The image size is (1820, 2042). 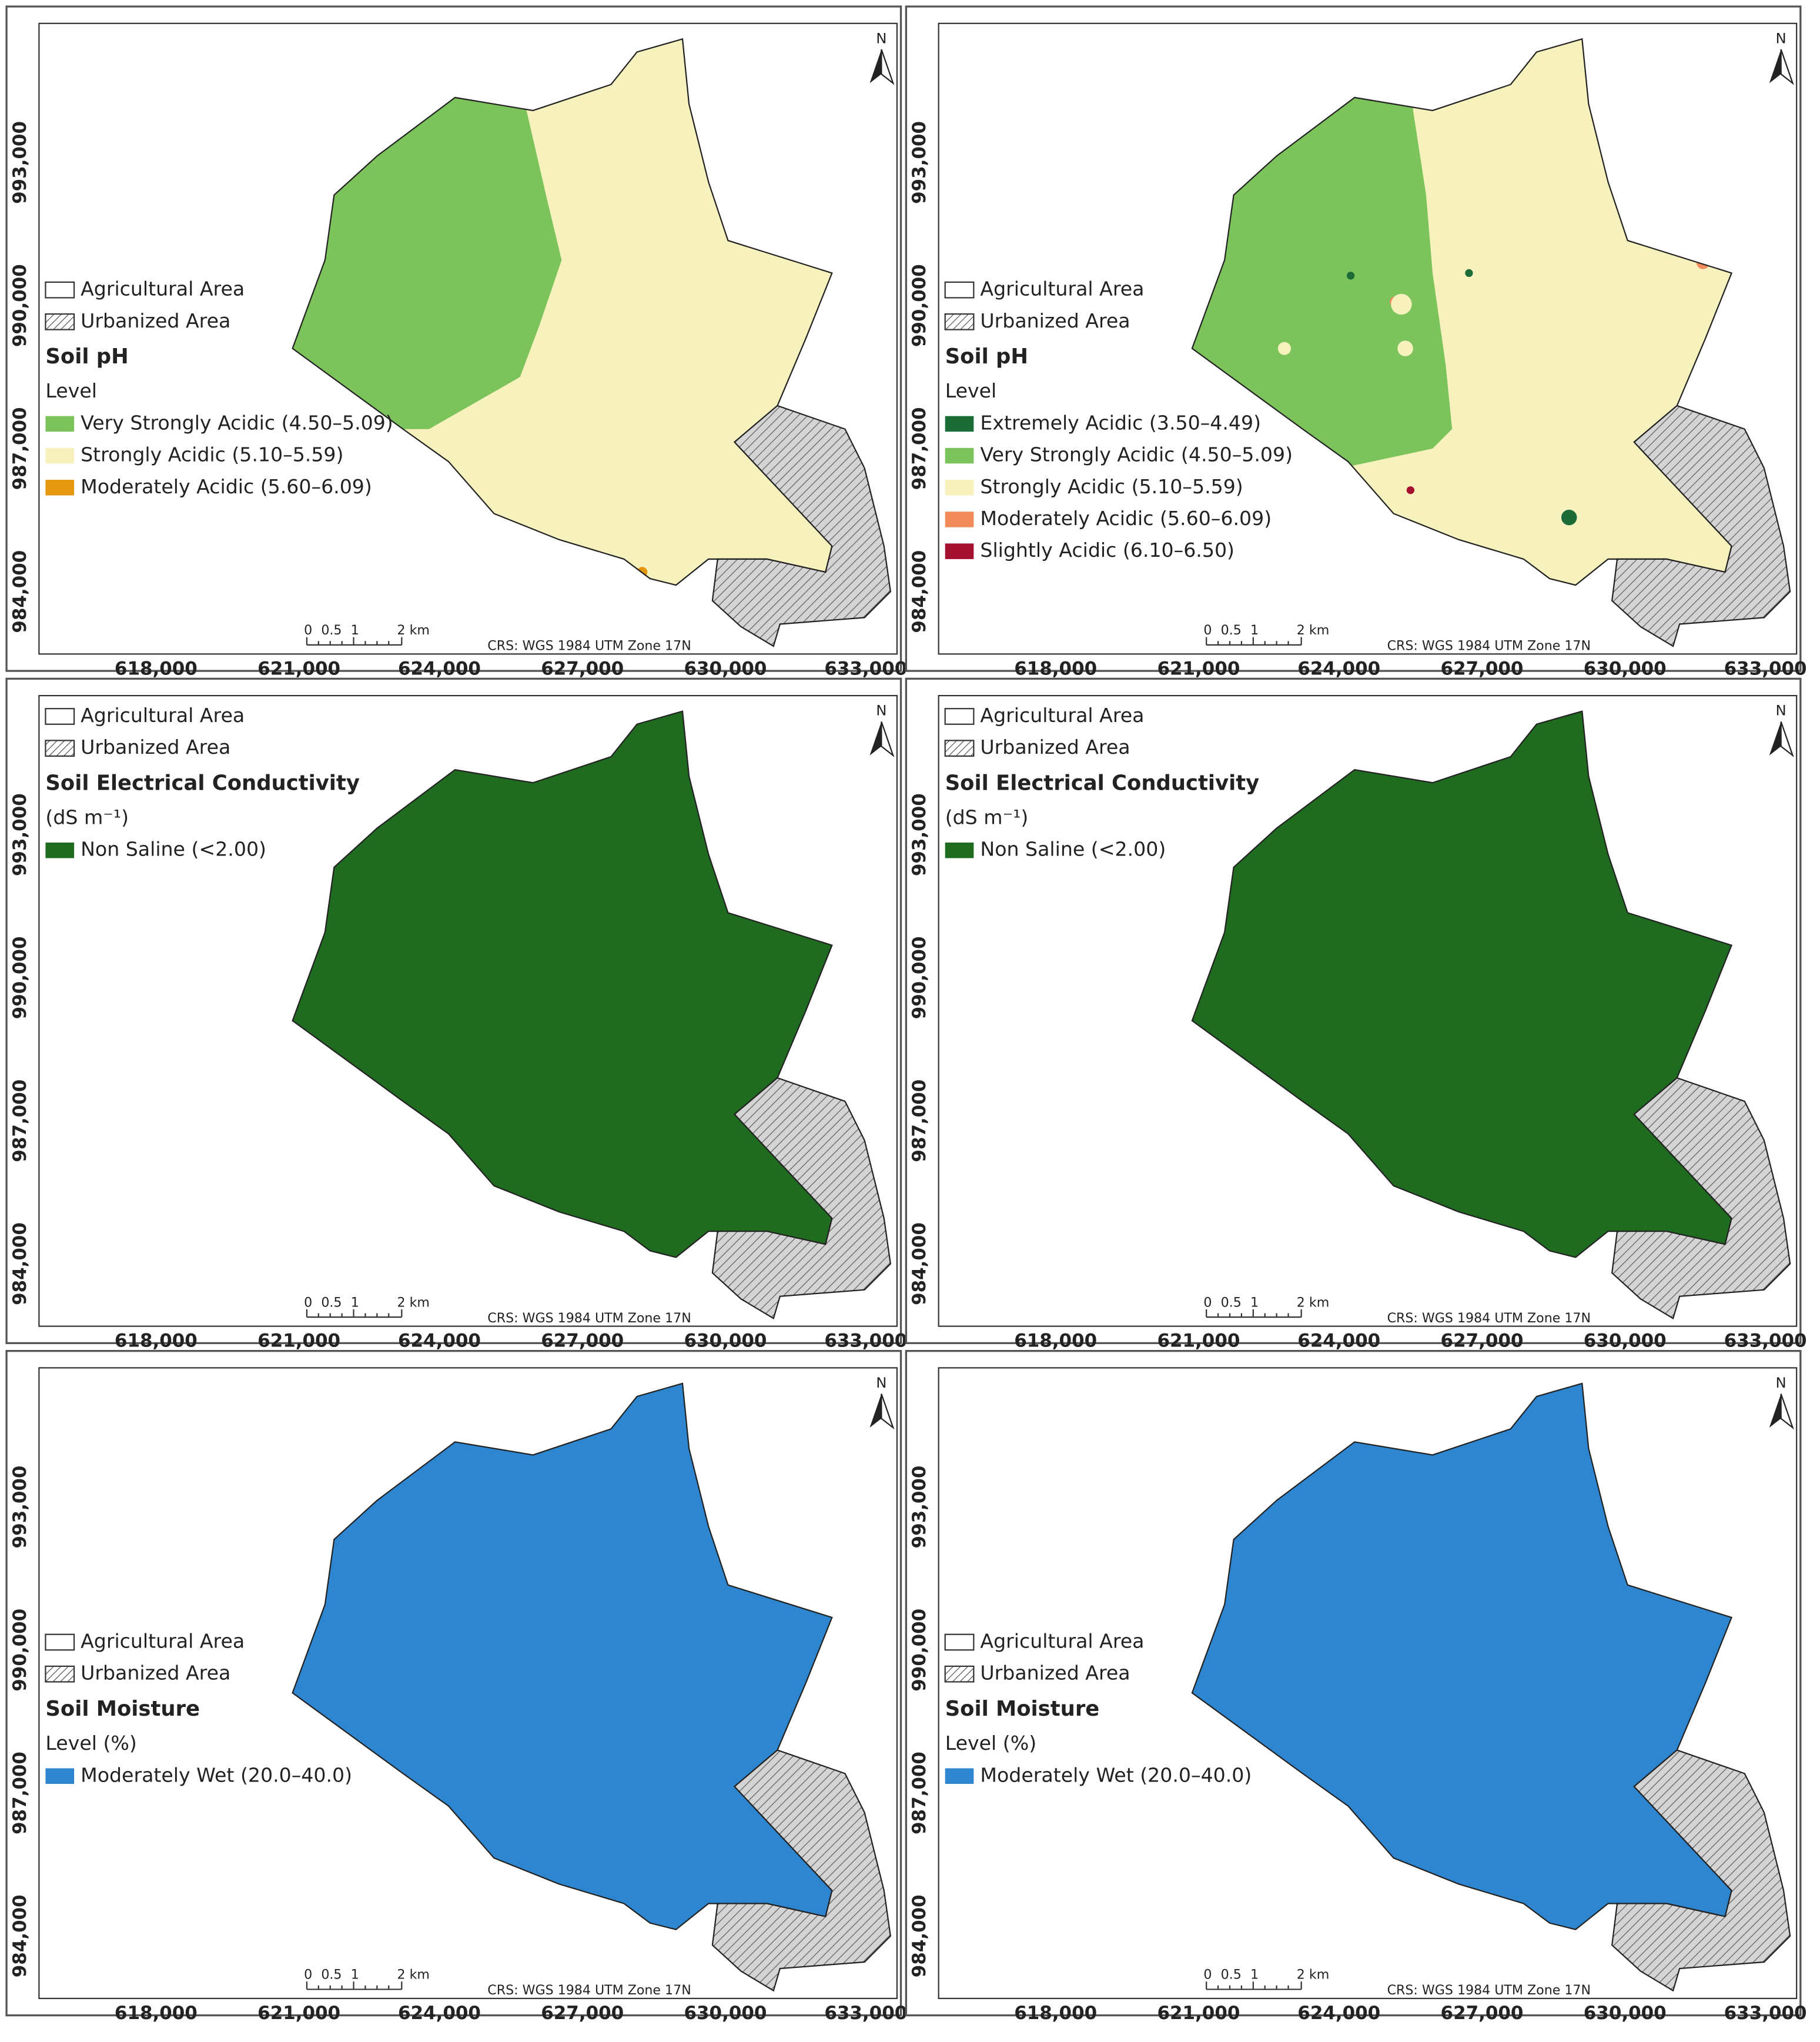 I want to click on y-coordinate-label: 984,000, so click(x=20, y=1263).